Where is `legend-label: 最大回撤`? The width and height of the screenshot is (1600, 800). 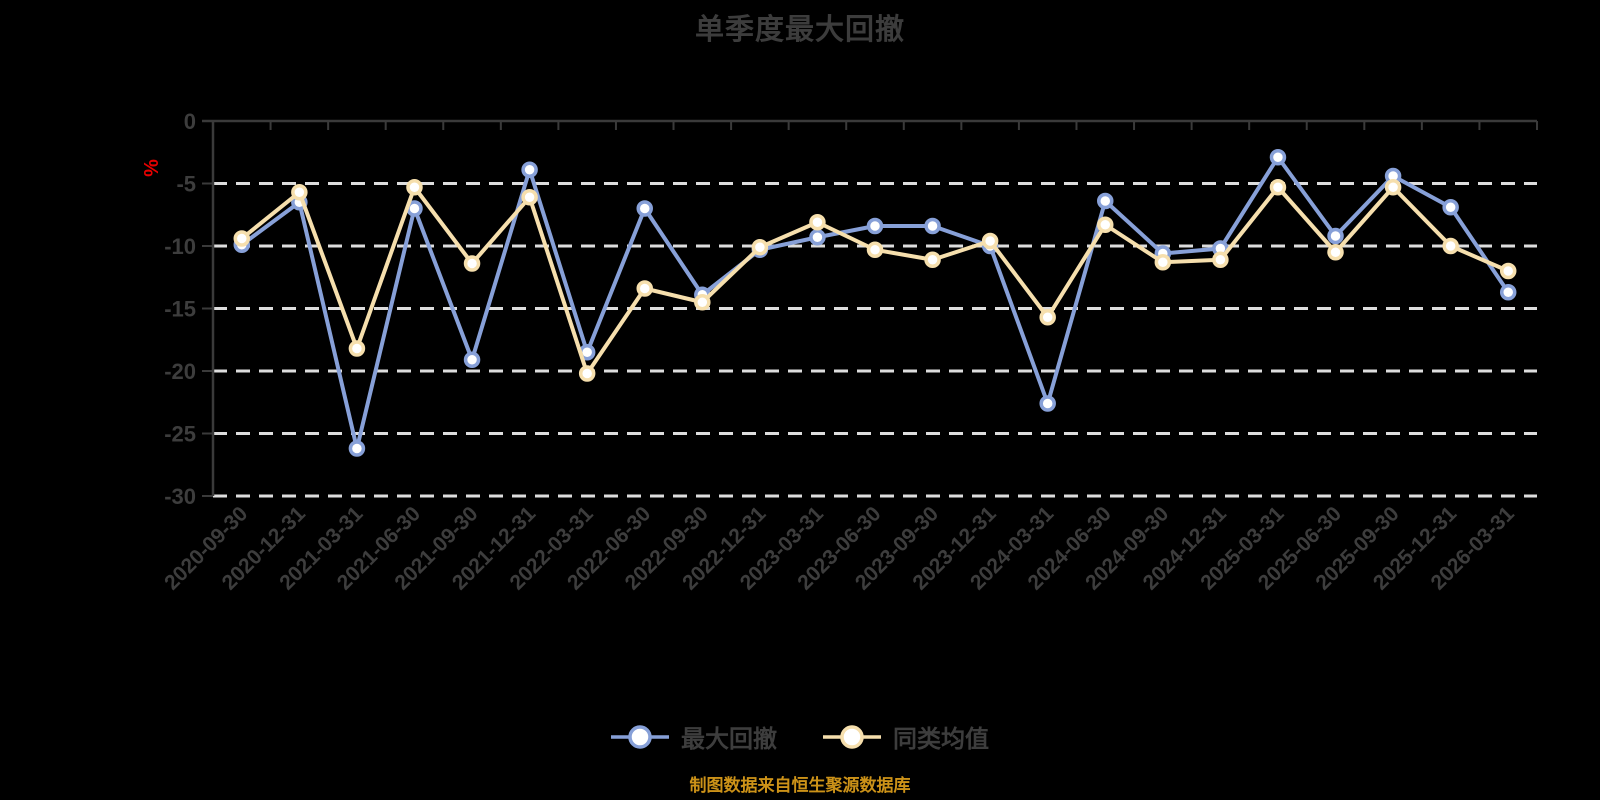 legend-label: 最大回撤 is located at coordinates (729, 739).